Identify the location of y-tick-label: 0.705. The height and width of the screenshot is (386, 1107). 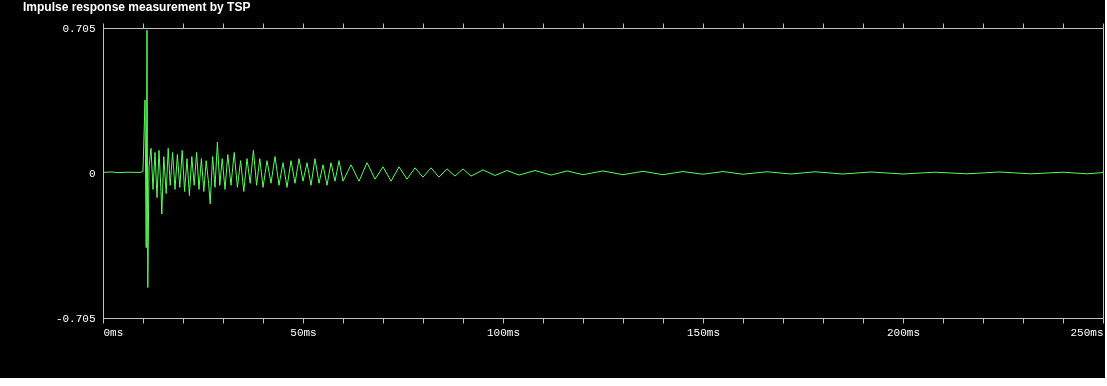
(79, 28).